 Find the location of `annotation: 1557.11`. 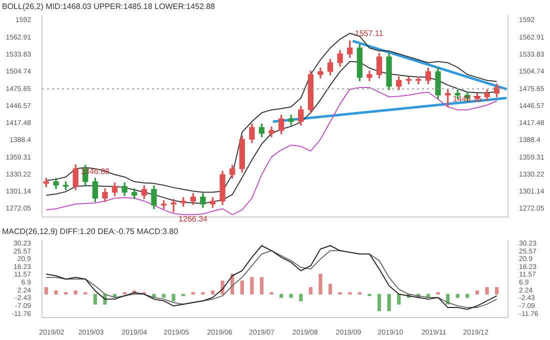

annotation: 1557.11 is located at coordinates (369, 33).